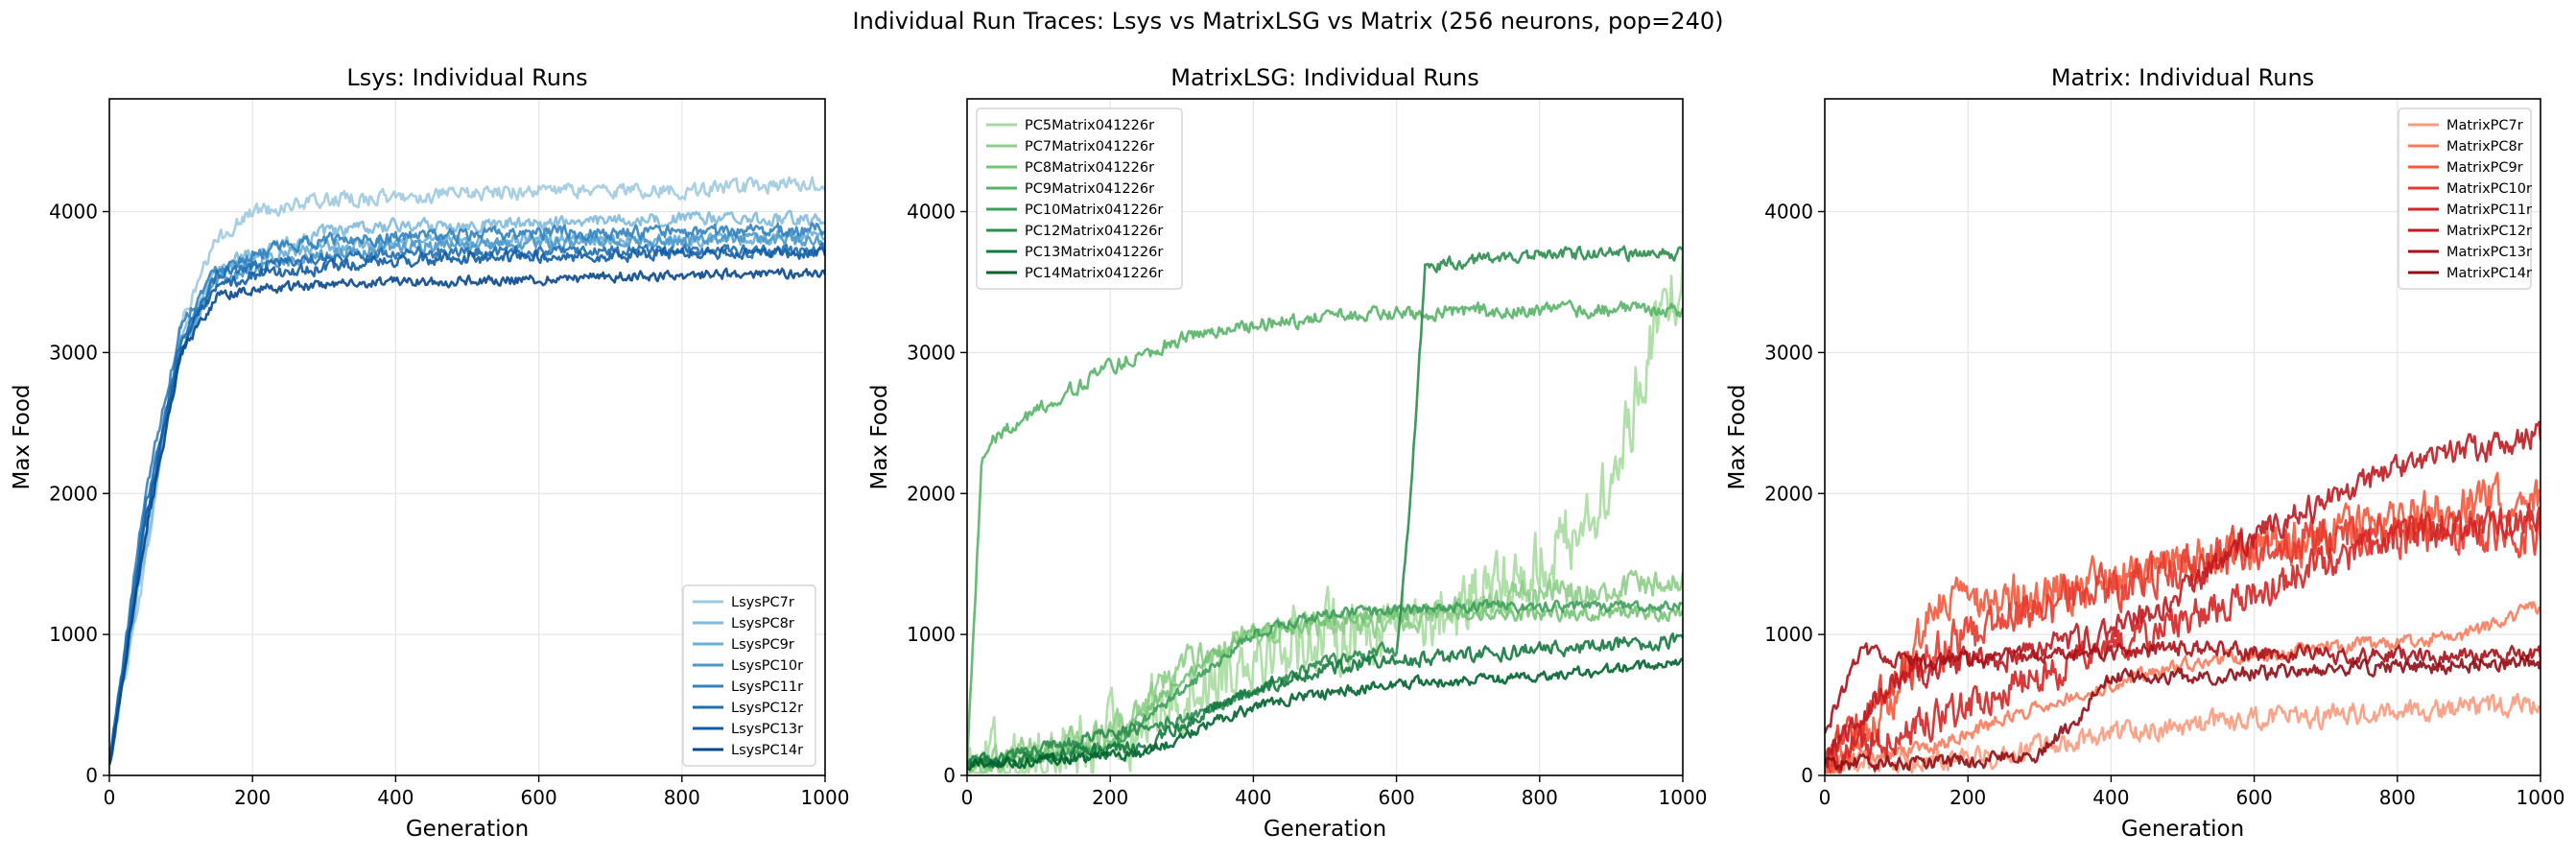  I want to click on subplot-title: Lsys: Individual Runs, so click(467, 78).